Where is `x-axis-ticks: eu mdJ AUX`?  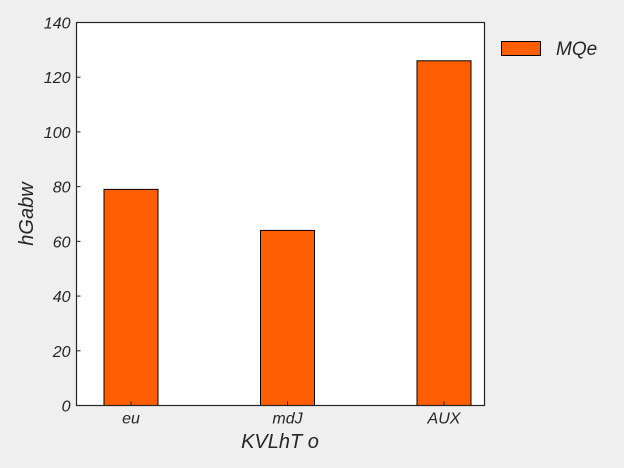 x-axis-ticks: eu mdJ AUX is located at coordinates (292, 414).